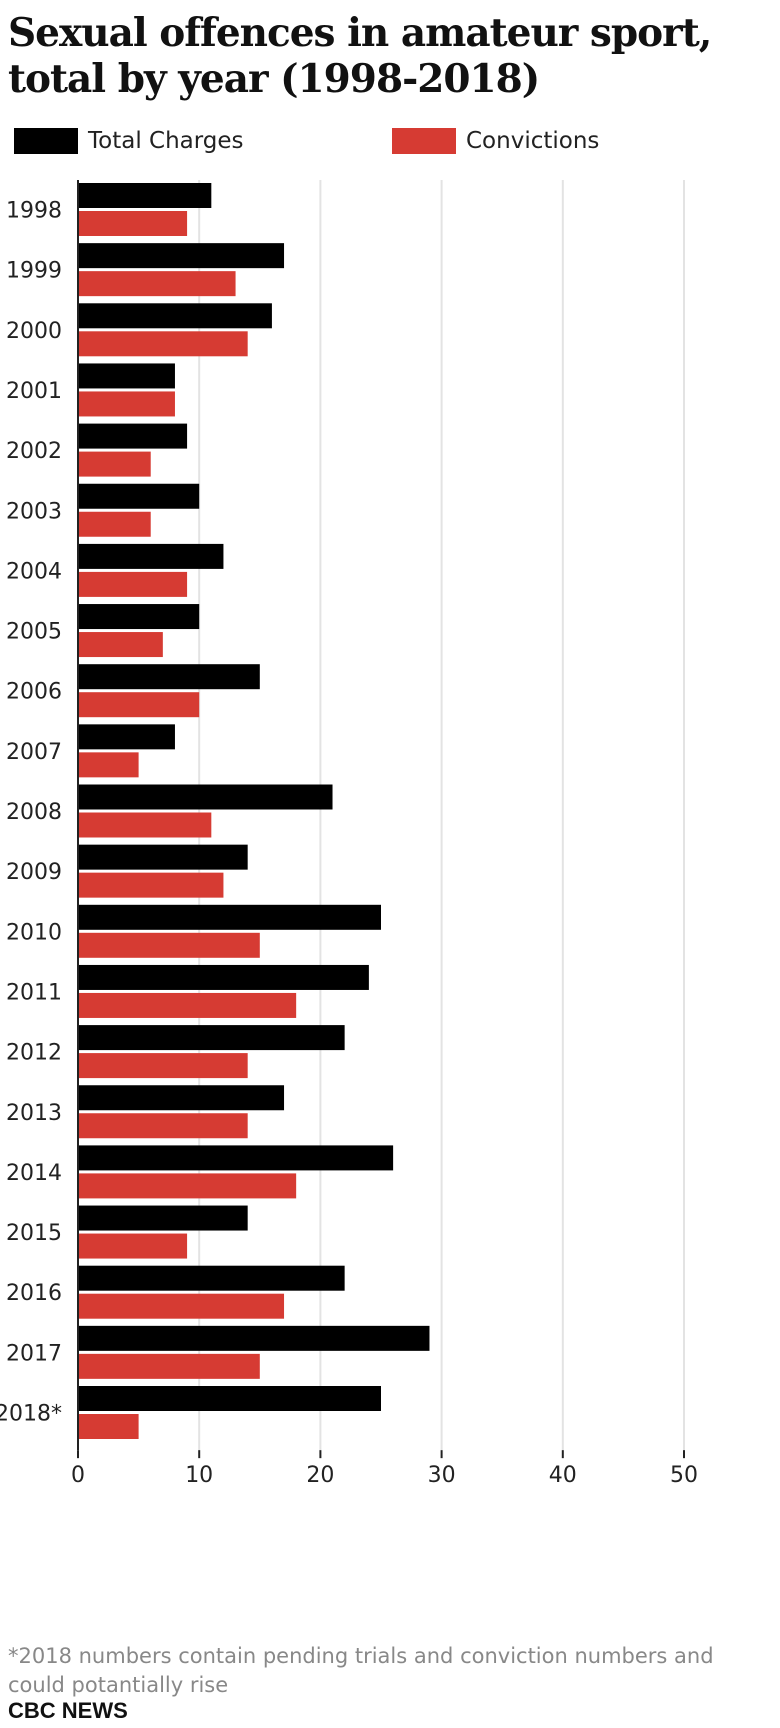  What do you see at coordinates (139, 705) in the screenshot?
I see `bar-convictions-2006` at bounding box center [139, 705].